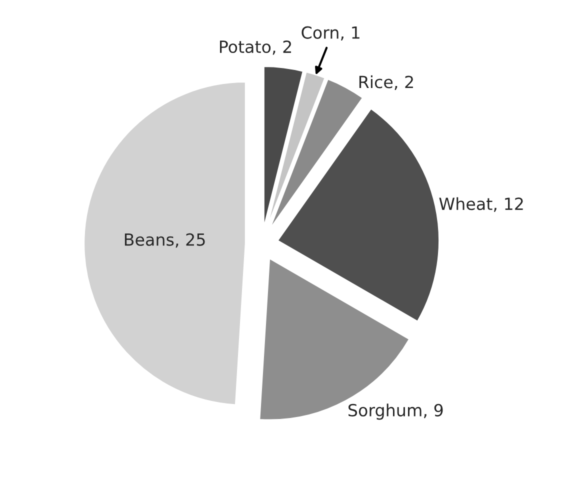 Image resolution: width=572 pixels, height=480 pixels. What do you see at coordinates (164, 240) in the screenshot?
I see `slice-label: Beans, 25` at bounding box center [164, 240].